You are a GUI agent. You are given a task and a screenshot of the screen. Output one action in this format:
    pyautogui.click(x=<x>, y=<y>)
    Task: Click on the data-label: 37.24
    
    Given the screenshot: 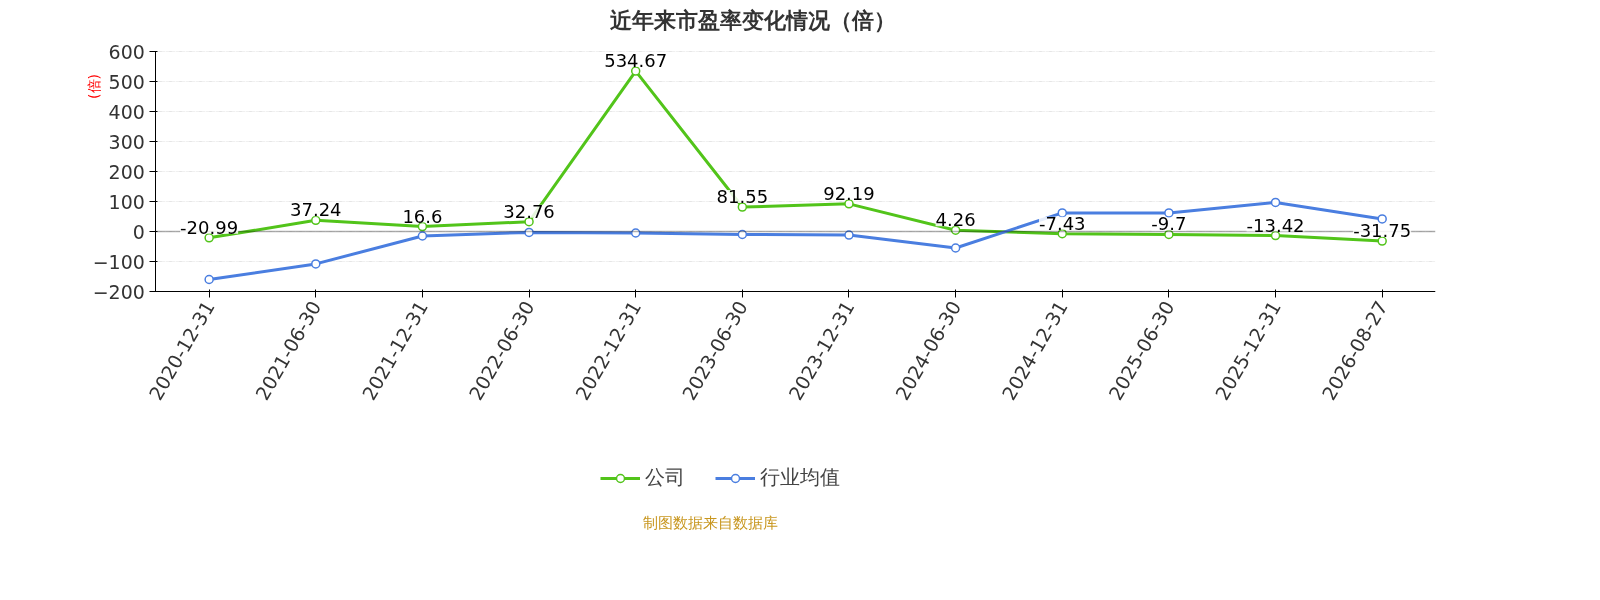 What is the action you would take?
    pyautogui.click(x=316, y=210)
    